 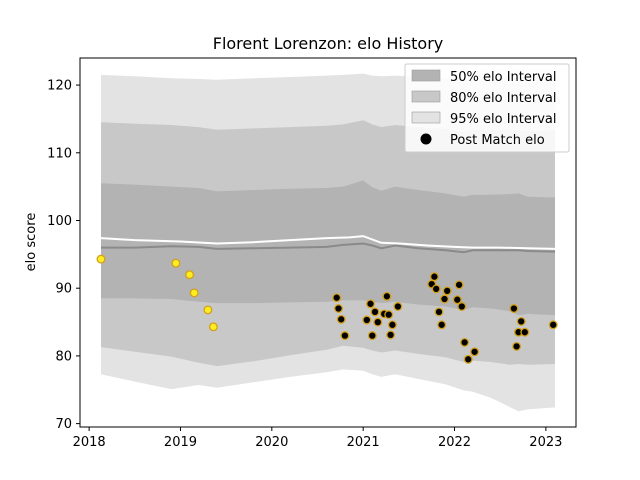 What do you see at coordinates (363, 442) in the screenshot?
I see `x-tick-label: 2021` at bounding box center [363, 442].